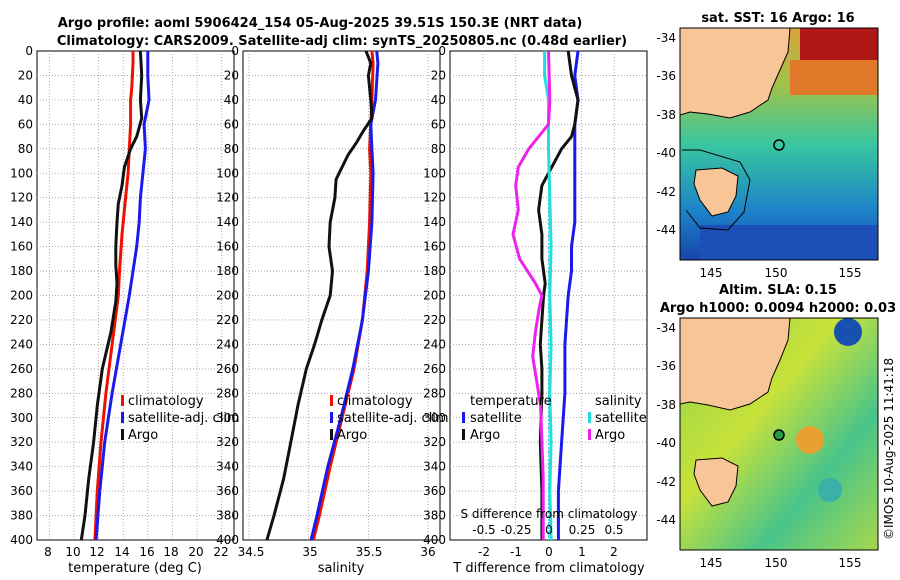 This screenshot has width=900, height=580. What do you see at coordinates (548, 296) in the screenshot?
I see `series-line-salinity-satellite` at bounding box center [548, 296].